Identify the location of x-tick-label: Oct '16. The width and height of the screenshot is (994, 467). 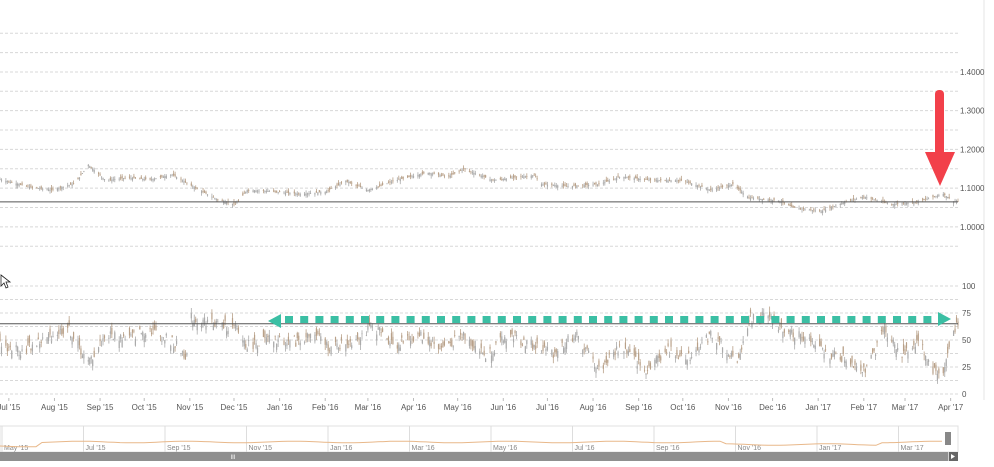
(683, 407).